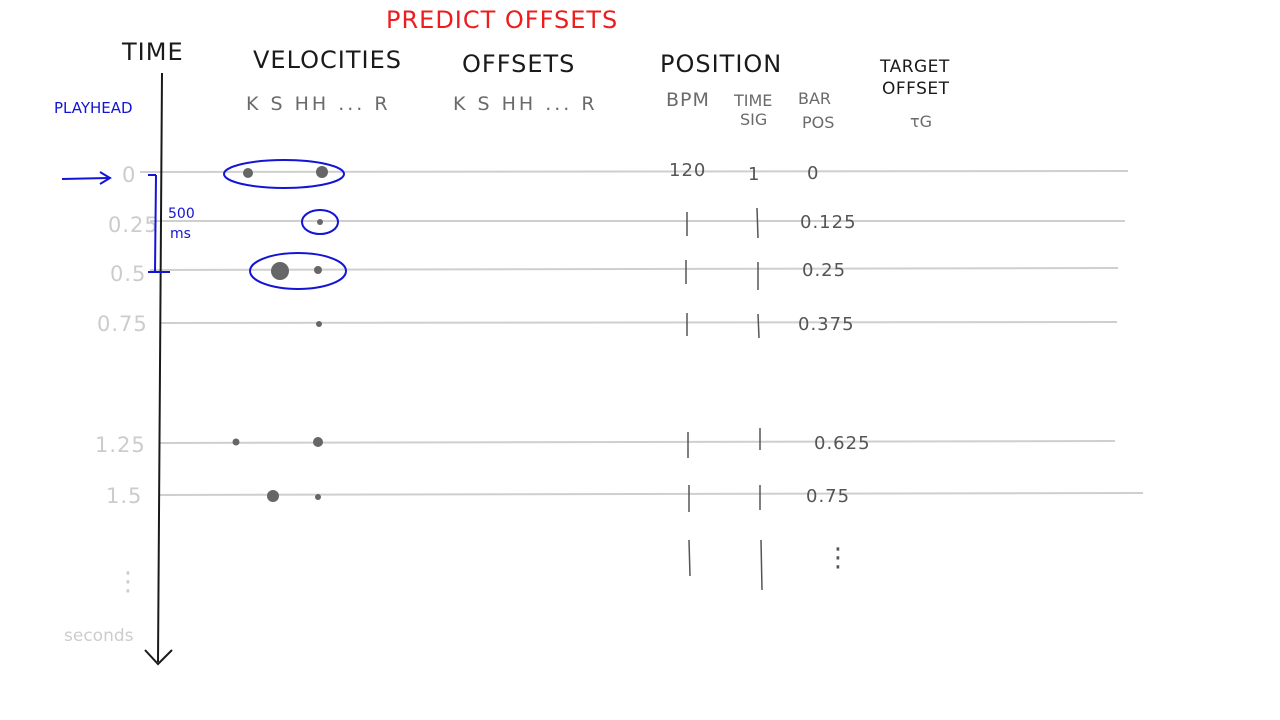 The height and width of the screenshot is (720, 1280). What do you see at coordinates (99, 636) in the screenshot?
I see `time-unit-label: seconds` at bounding box center [99, 636].